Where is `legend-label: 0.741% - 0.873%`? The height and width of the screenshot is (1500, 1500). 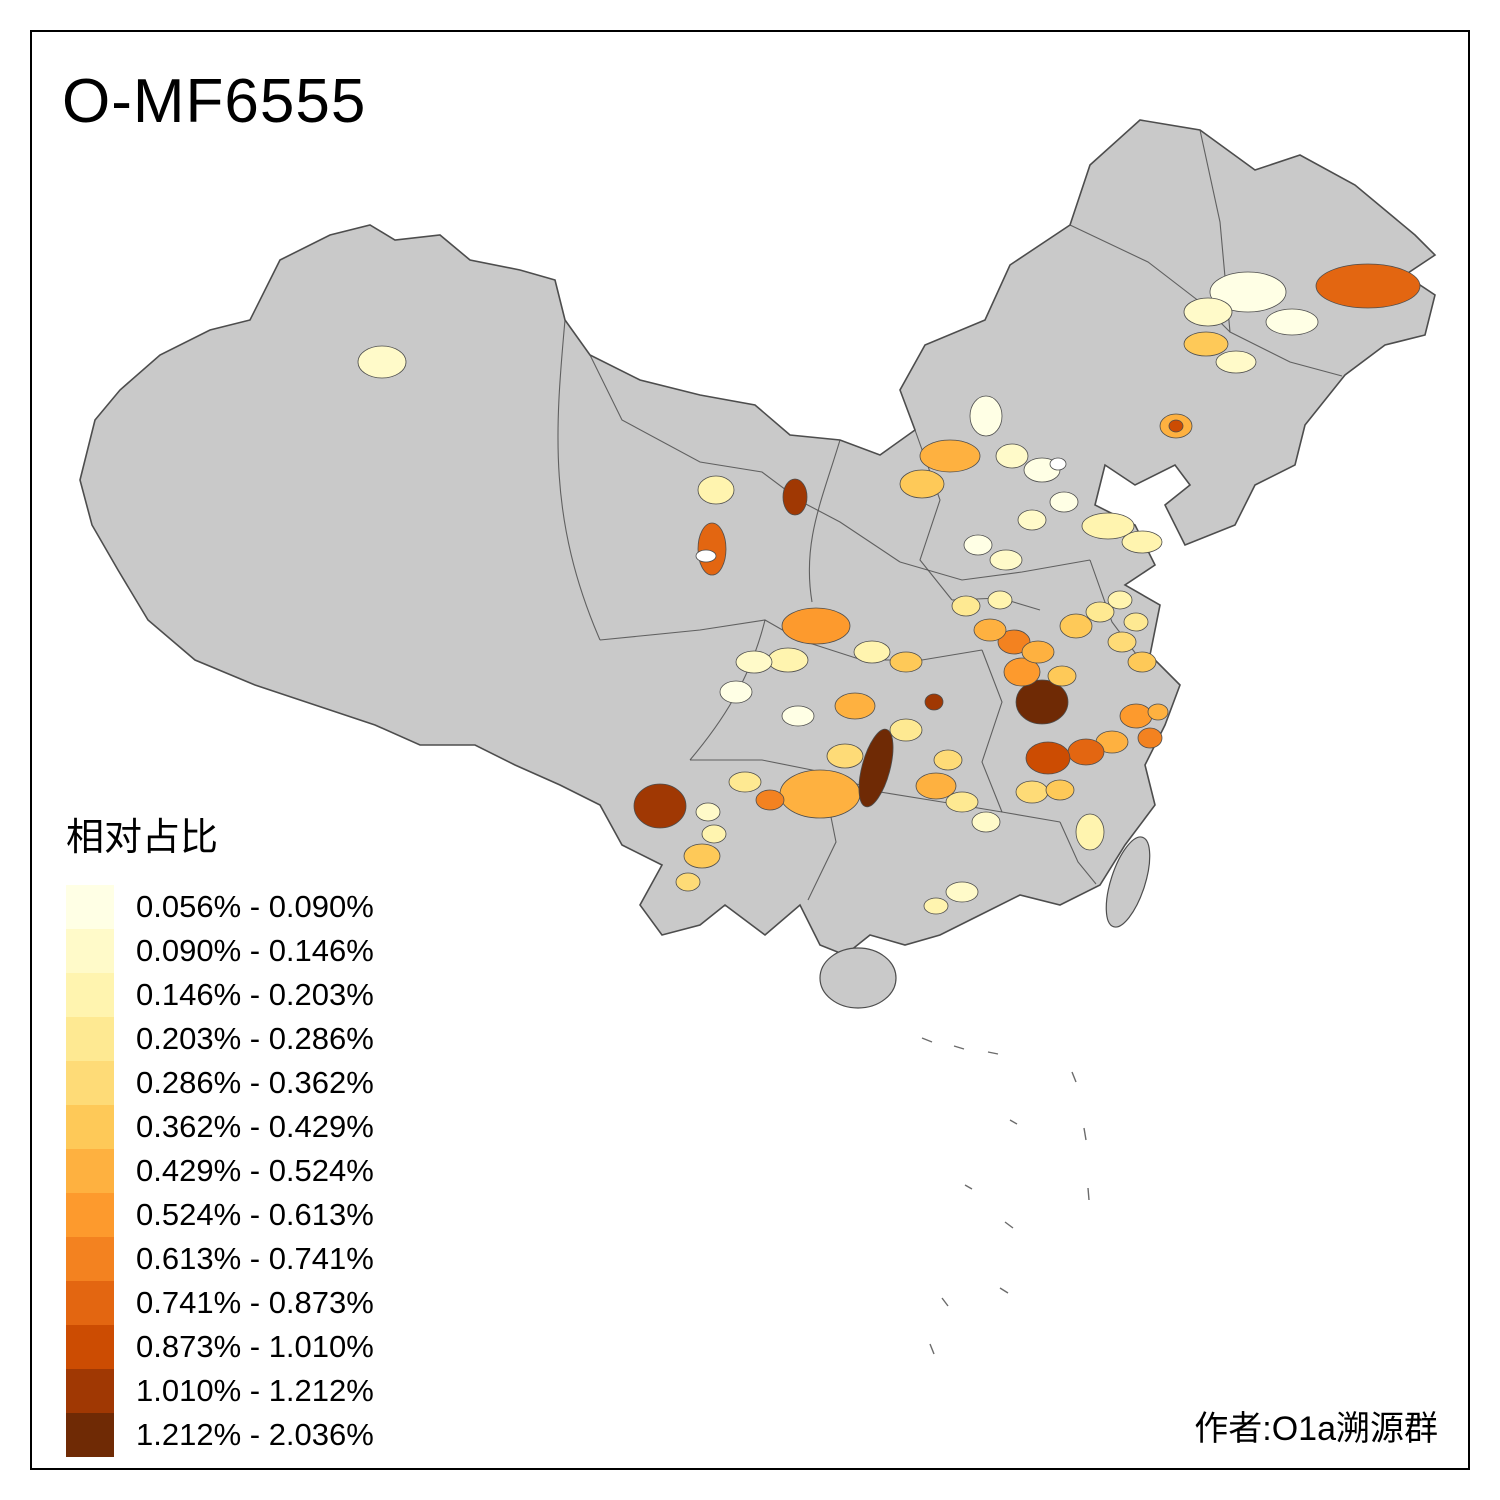
legend-label: 0.741% - 0.873% is located at coordinates (255, 1302).